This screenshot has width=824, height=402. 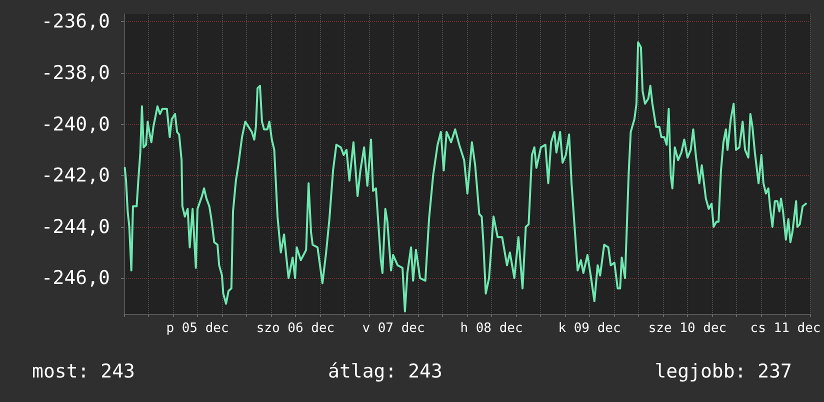 I want to click on y-tick-label: -246,0, so click(x=75, y=278).